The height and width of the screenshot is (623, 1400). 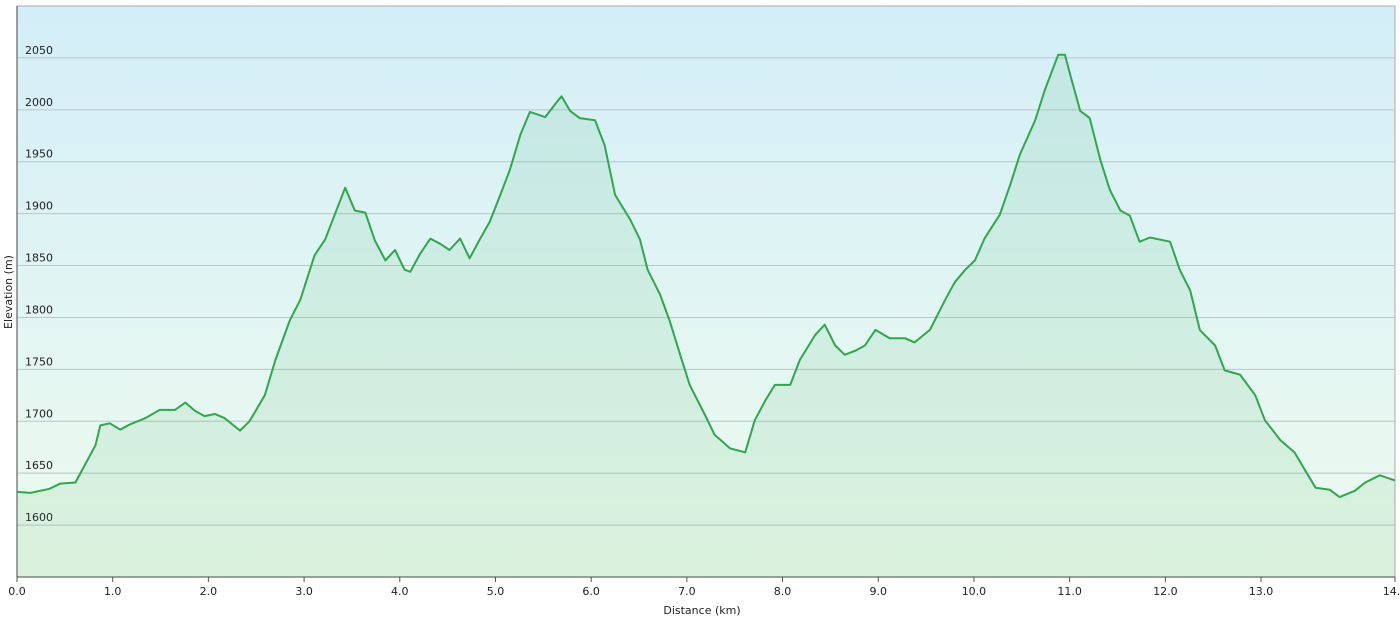 I want to click on x-tick-label: 6.0, so click(x=591, y=591).